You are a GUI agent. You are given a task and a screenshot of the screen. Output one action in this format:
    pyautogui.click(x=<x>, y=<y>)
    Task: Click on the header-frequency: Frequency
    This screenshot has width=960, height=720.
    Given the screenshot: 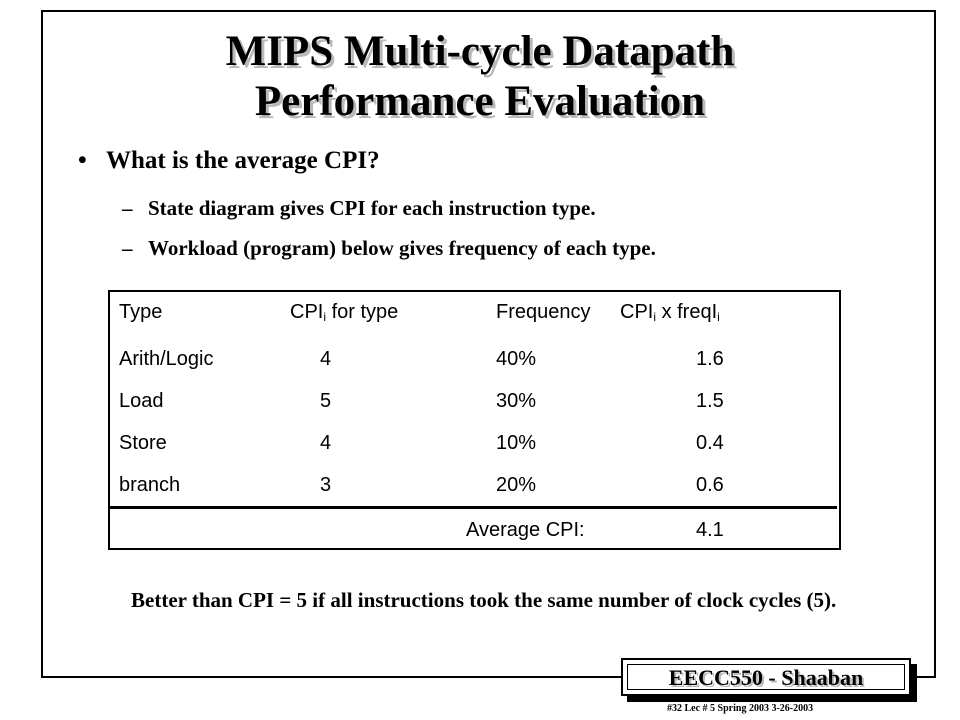 What is the action you would take?
    pyautogui.click(x=543, y=312)
    